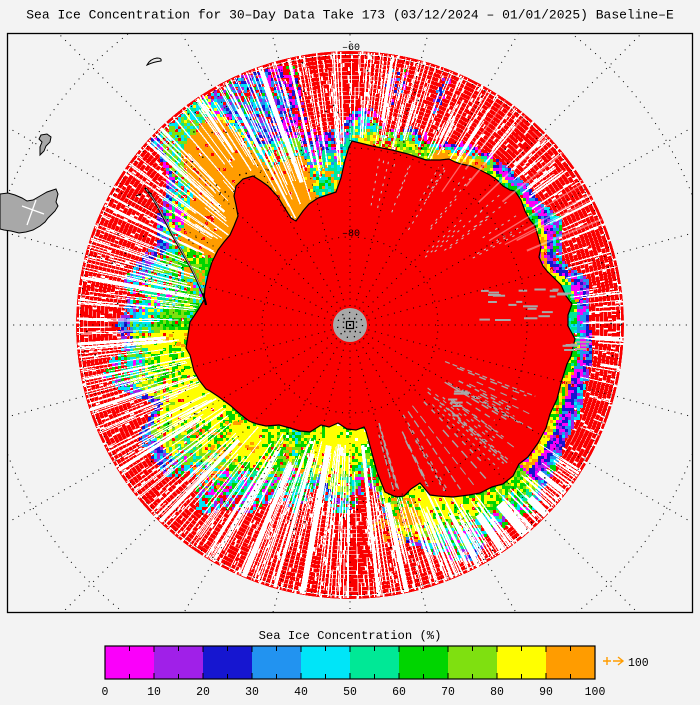 This screenshot has width=700, height=705. I want to click on svg-text: –60, so click(351, 48).